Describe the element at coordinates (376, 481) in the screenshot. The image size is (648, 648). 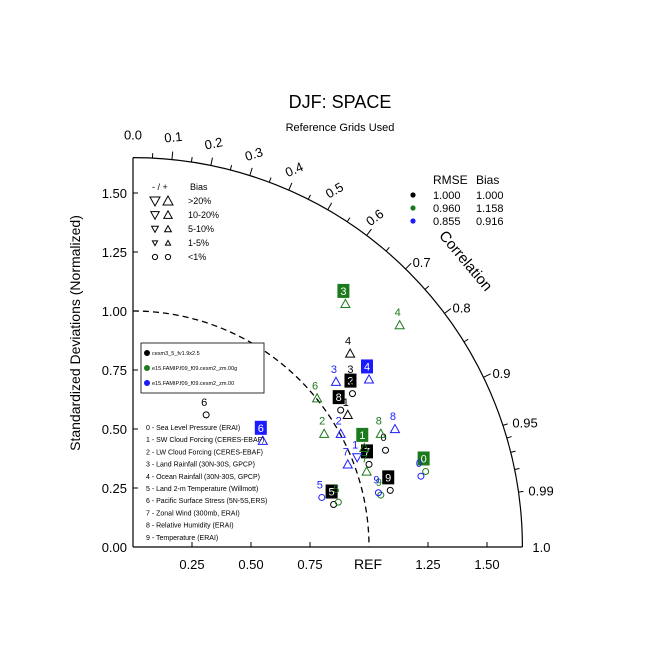
I see `point-label: 9` at that location.